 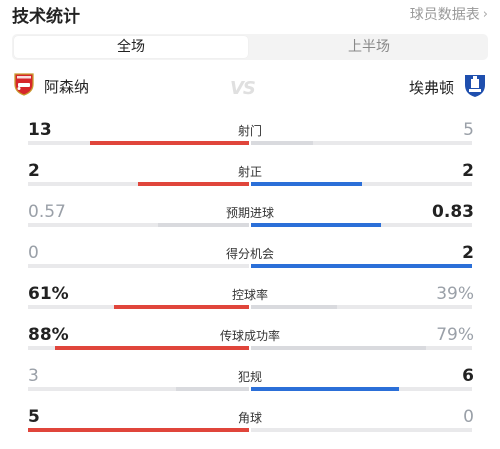 I want to click on away-stat-value: 39%, so click(x=455, y=294).